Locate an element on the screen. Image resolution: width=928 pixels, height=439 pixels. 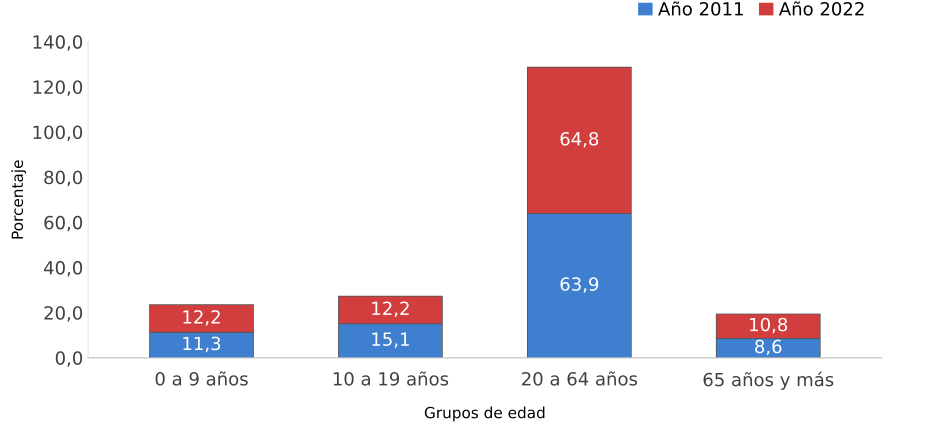
data-label: 10,8 is located at coordinates (769, 326).